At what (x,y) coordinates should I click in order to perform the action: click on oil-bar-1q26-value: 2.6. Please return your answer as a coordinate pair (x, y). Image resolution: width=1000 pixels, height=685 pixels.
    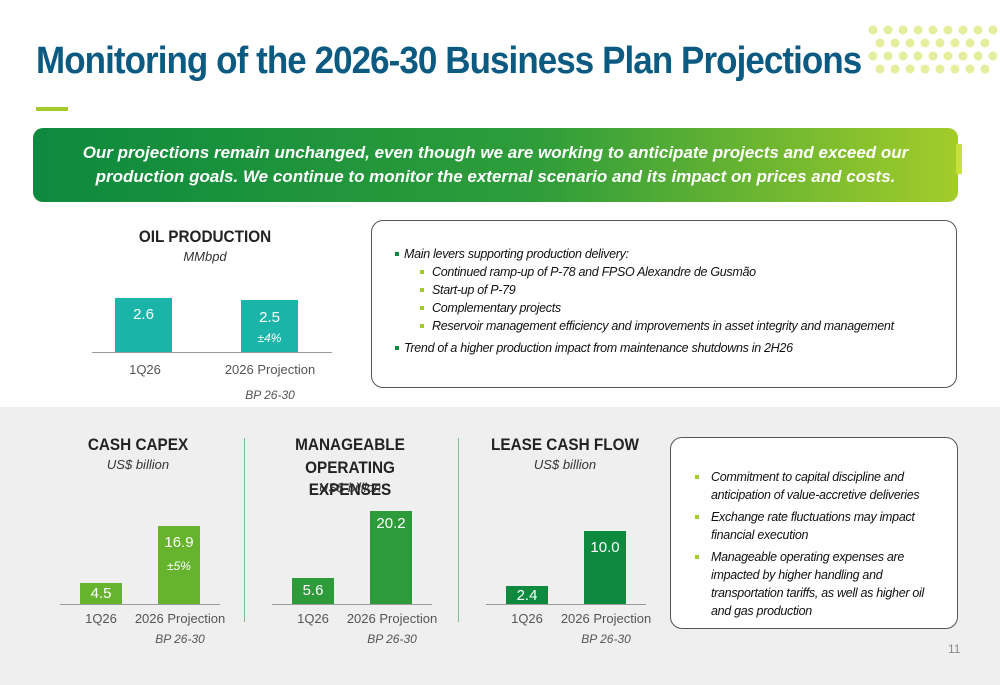
    Looking at the image, I should click on (143, 314).